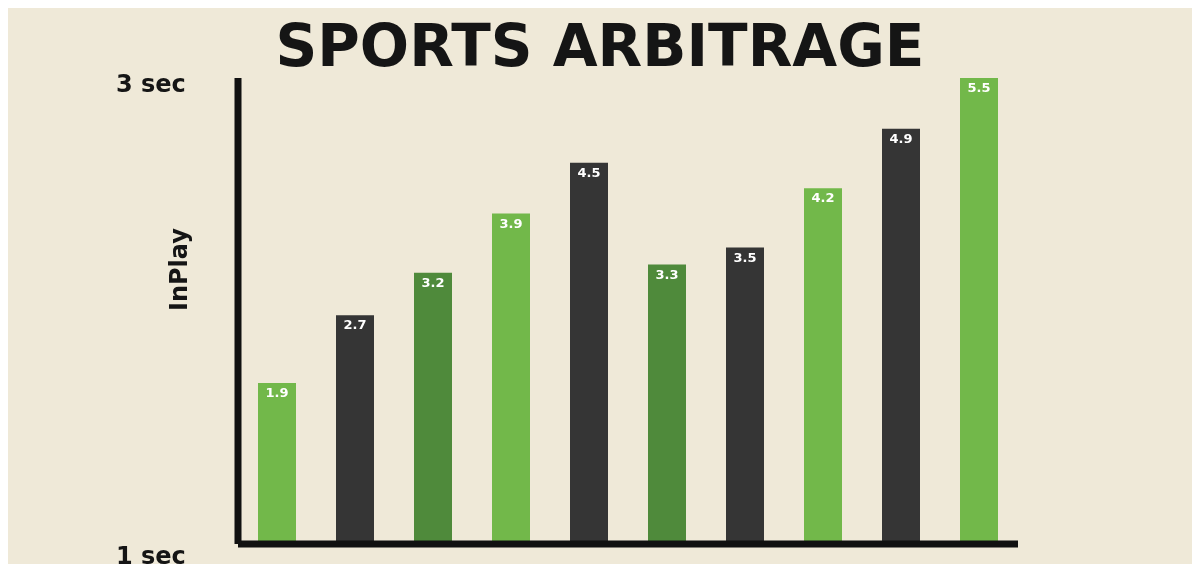  Describe the element at coordinates (355, 325) in the screenshot. I see `data-label: 2.7` at that location.